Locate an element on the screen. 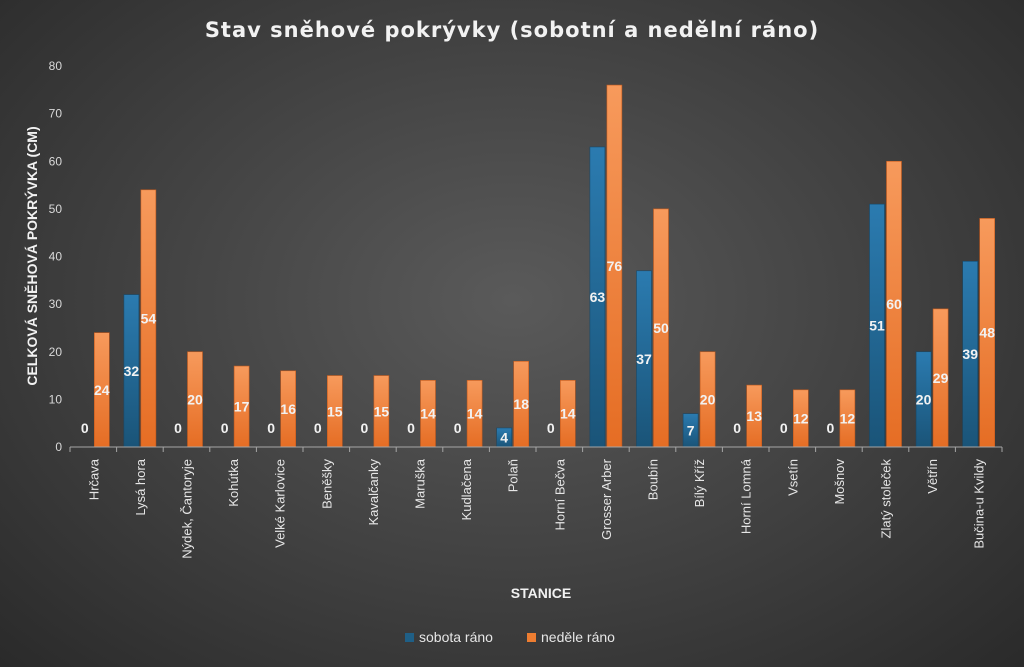 The image size is (1024, 667). data-label: 7 is located at coordinates (691, 430).